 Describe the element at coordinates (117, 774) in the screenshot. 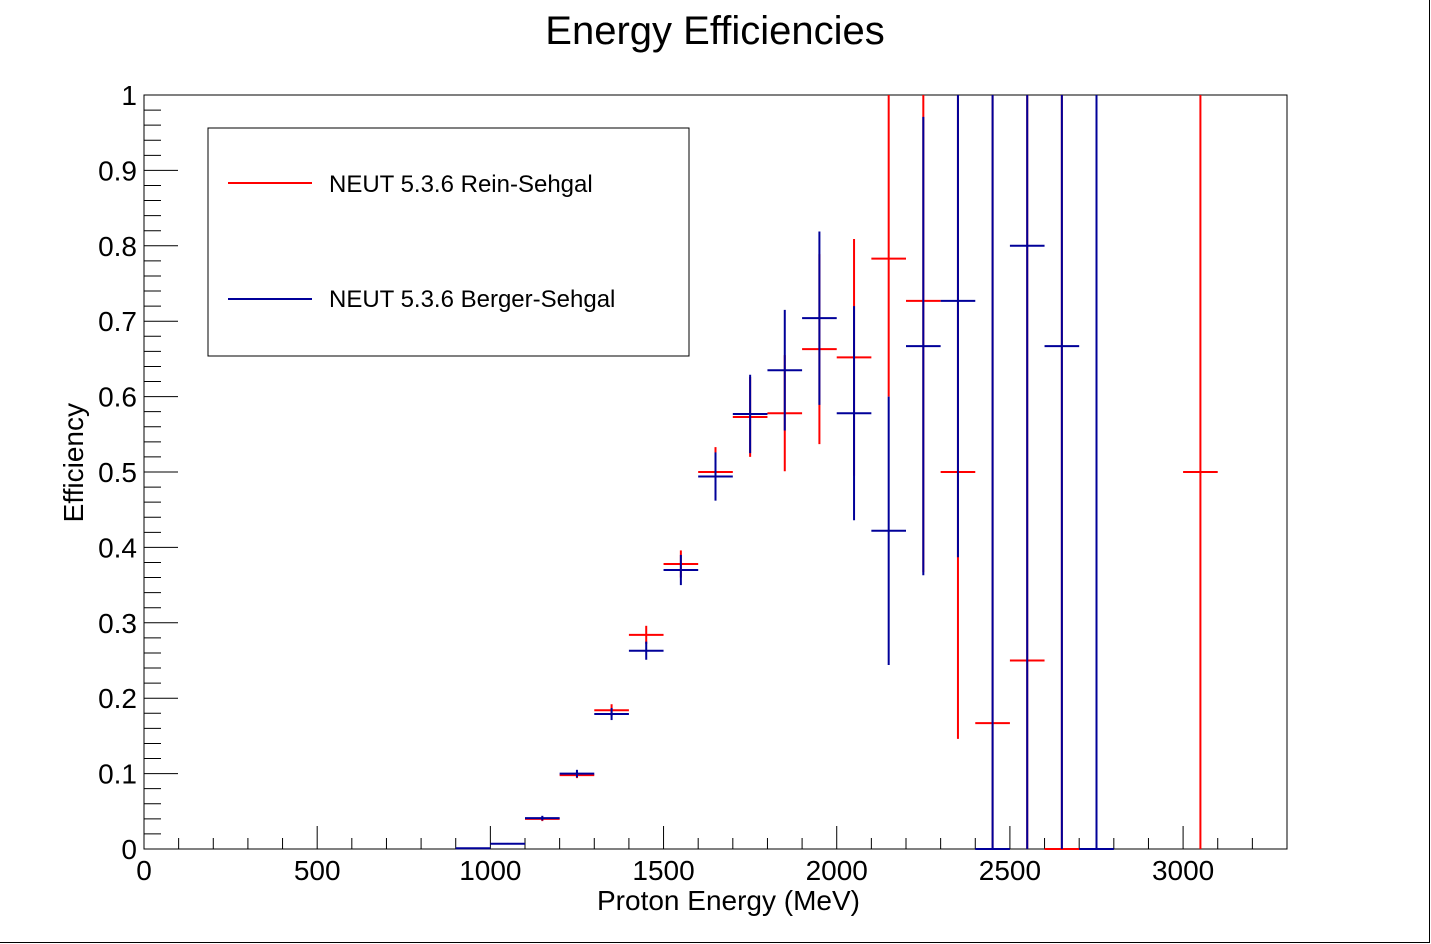

I see `y-tick-label: 0.1` at that location.